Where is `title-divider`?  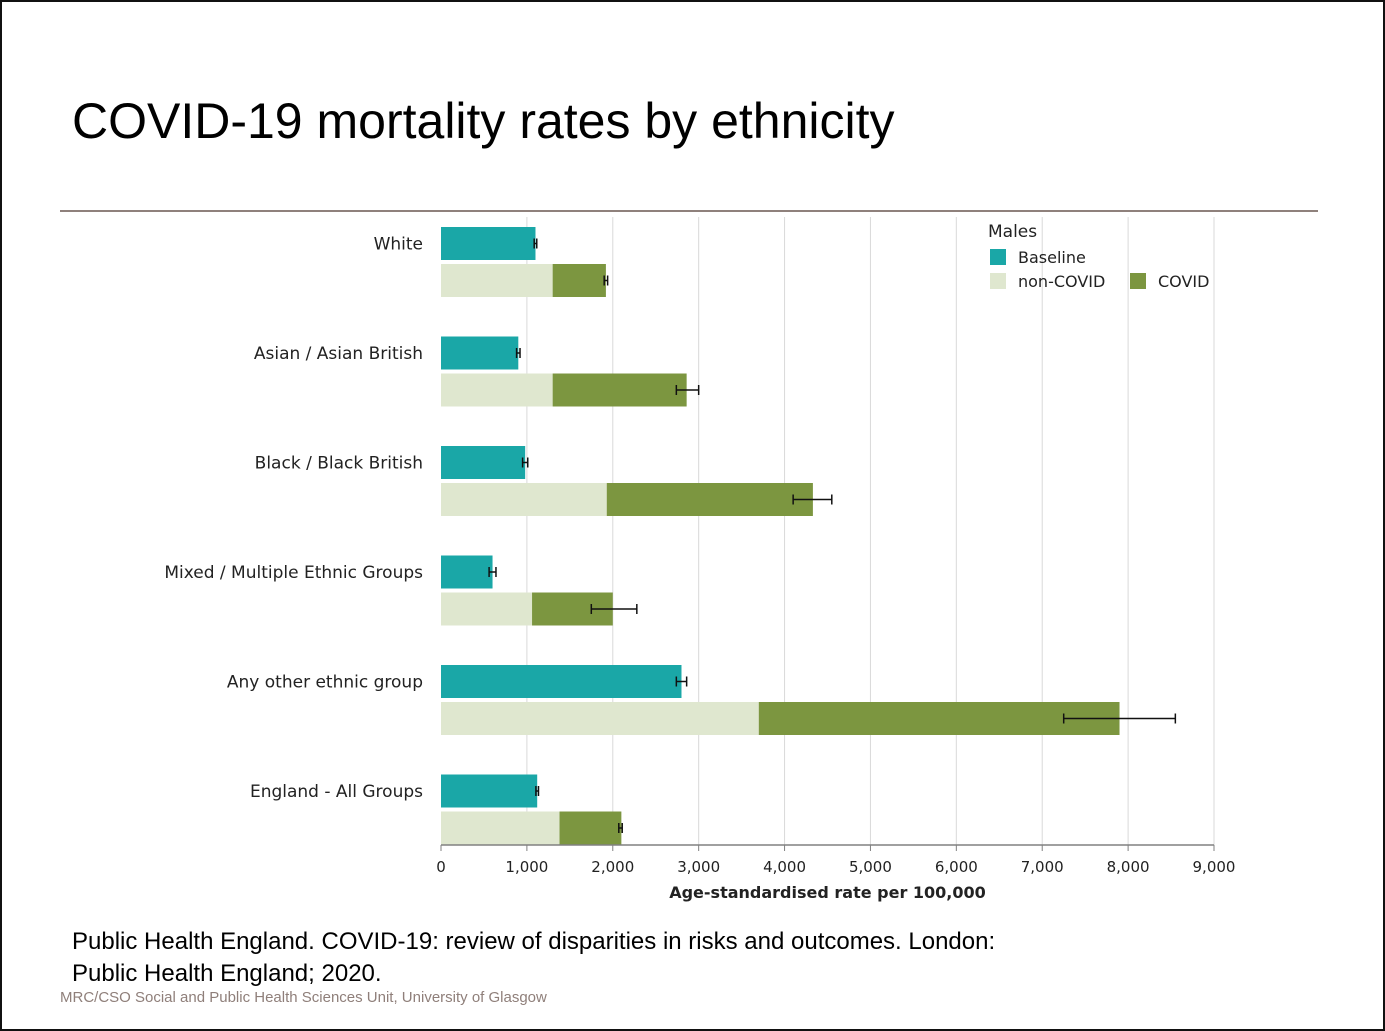 title-divider is located at coordinates (689, 211).